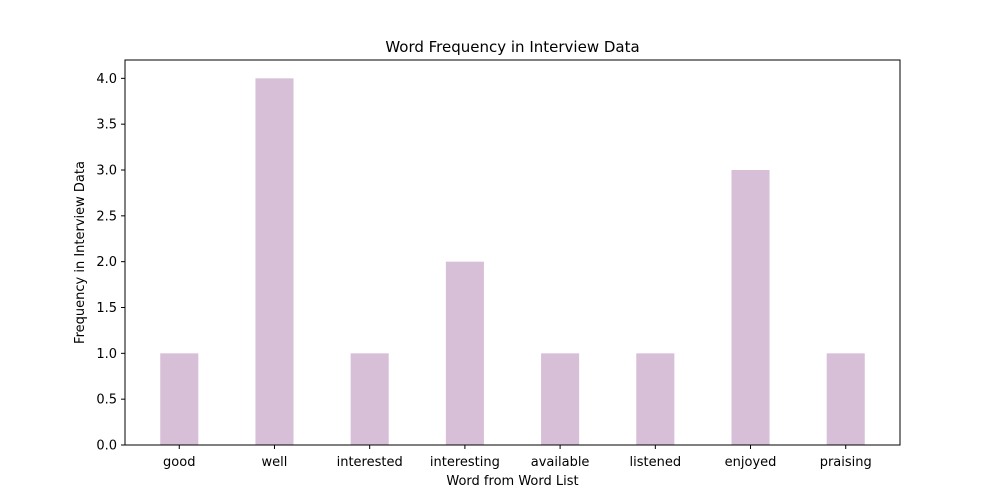  I want to click on y-tick-label: 2.5, so click(106, 216).